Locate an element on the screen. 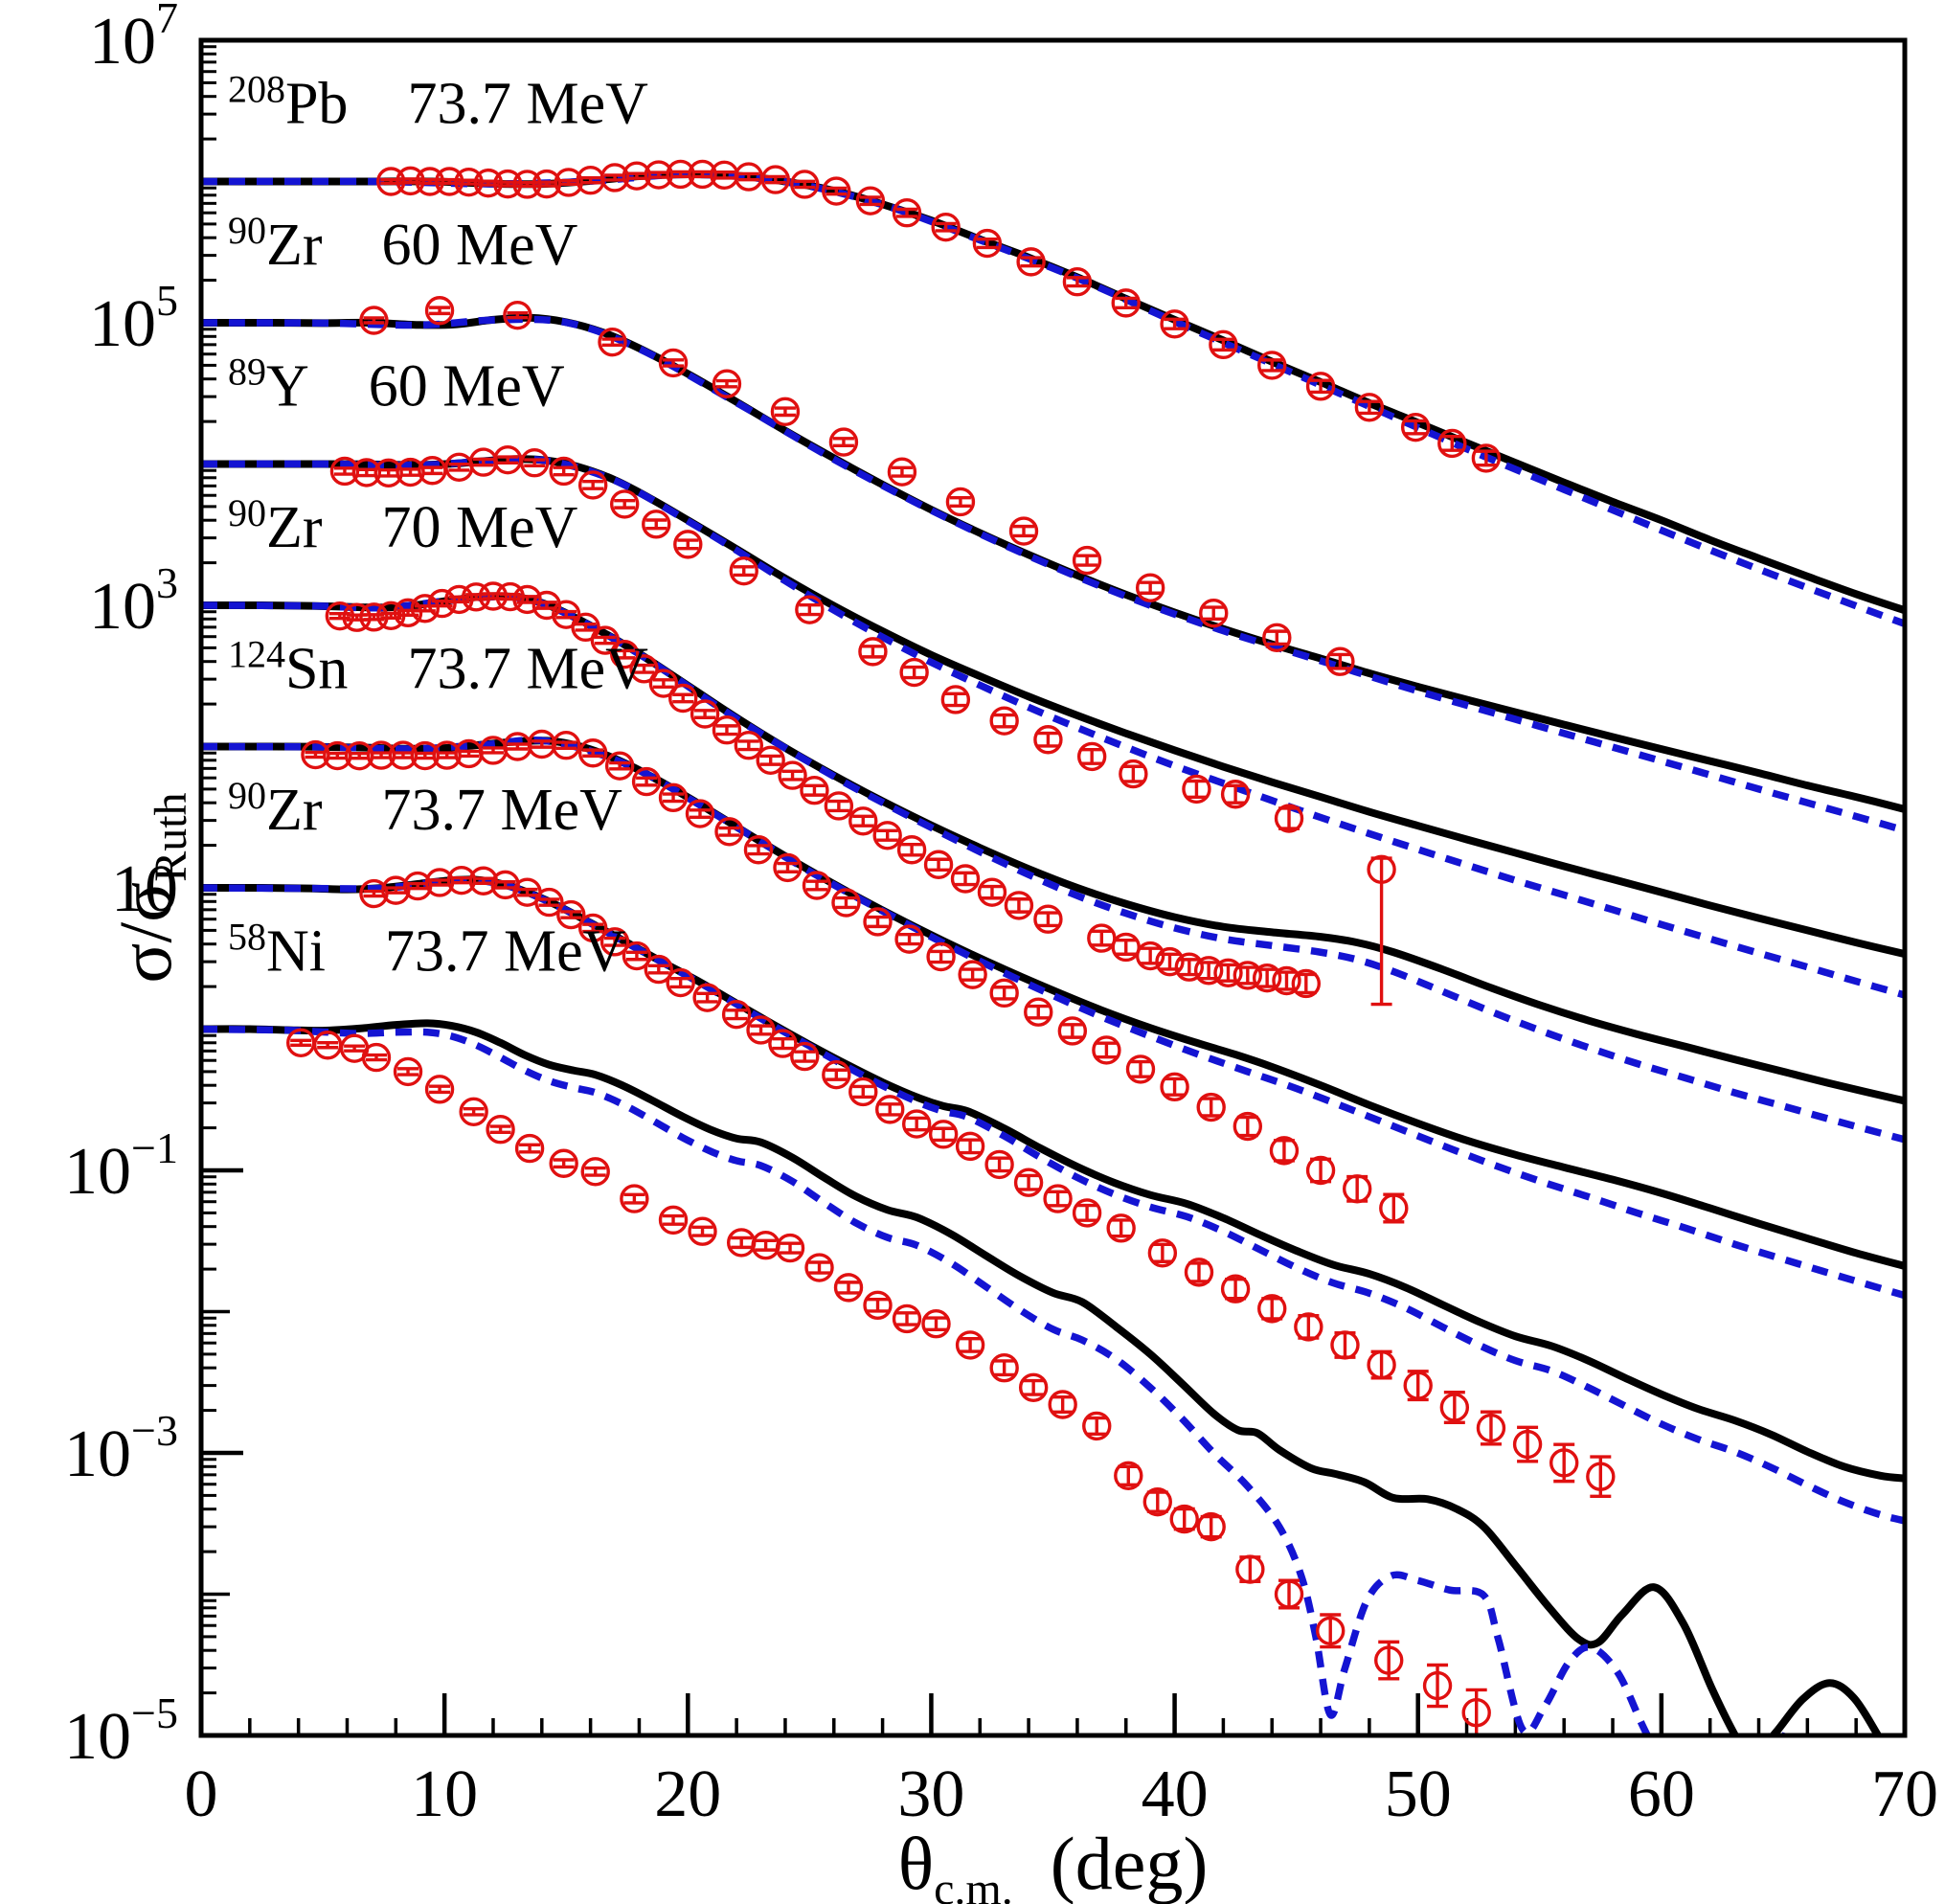  y-tick-label: 10 is located at coordinates (144, 889).